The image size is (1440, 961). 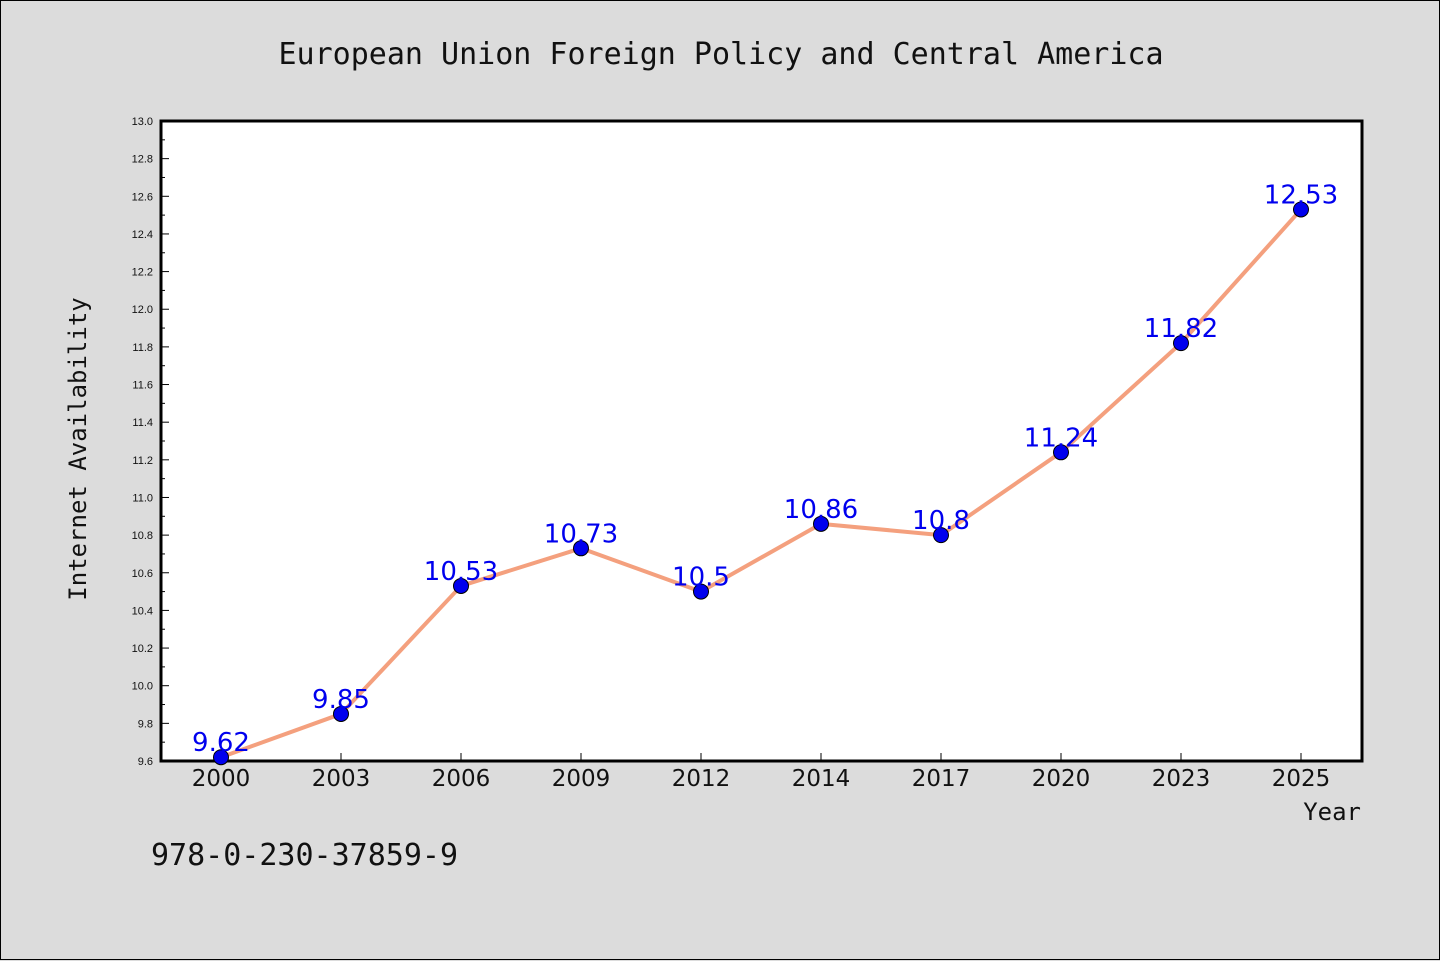 I want to click on y-tick-label: 10.0, so click(x=142, y=687).